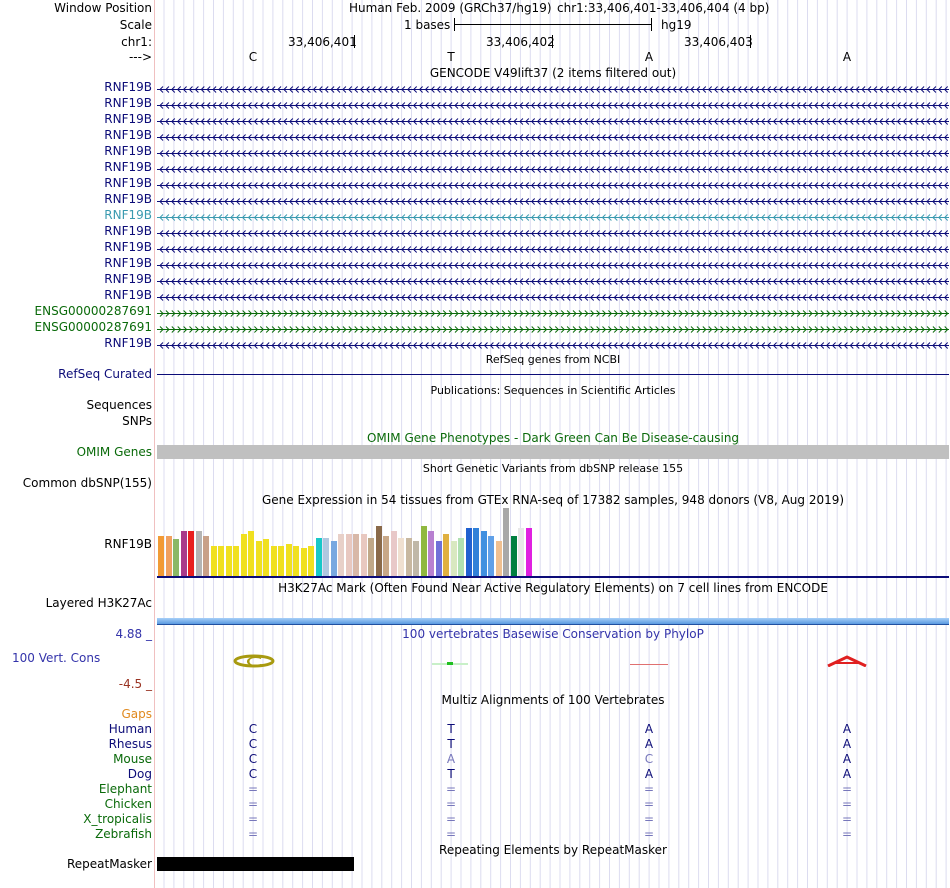  What do you see at coordinates (117, 819) in the screenshot?
I see `multiz-species-label: X_tropicalis` at bounding box center [117, 819].